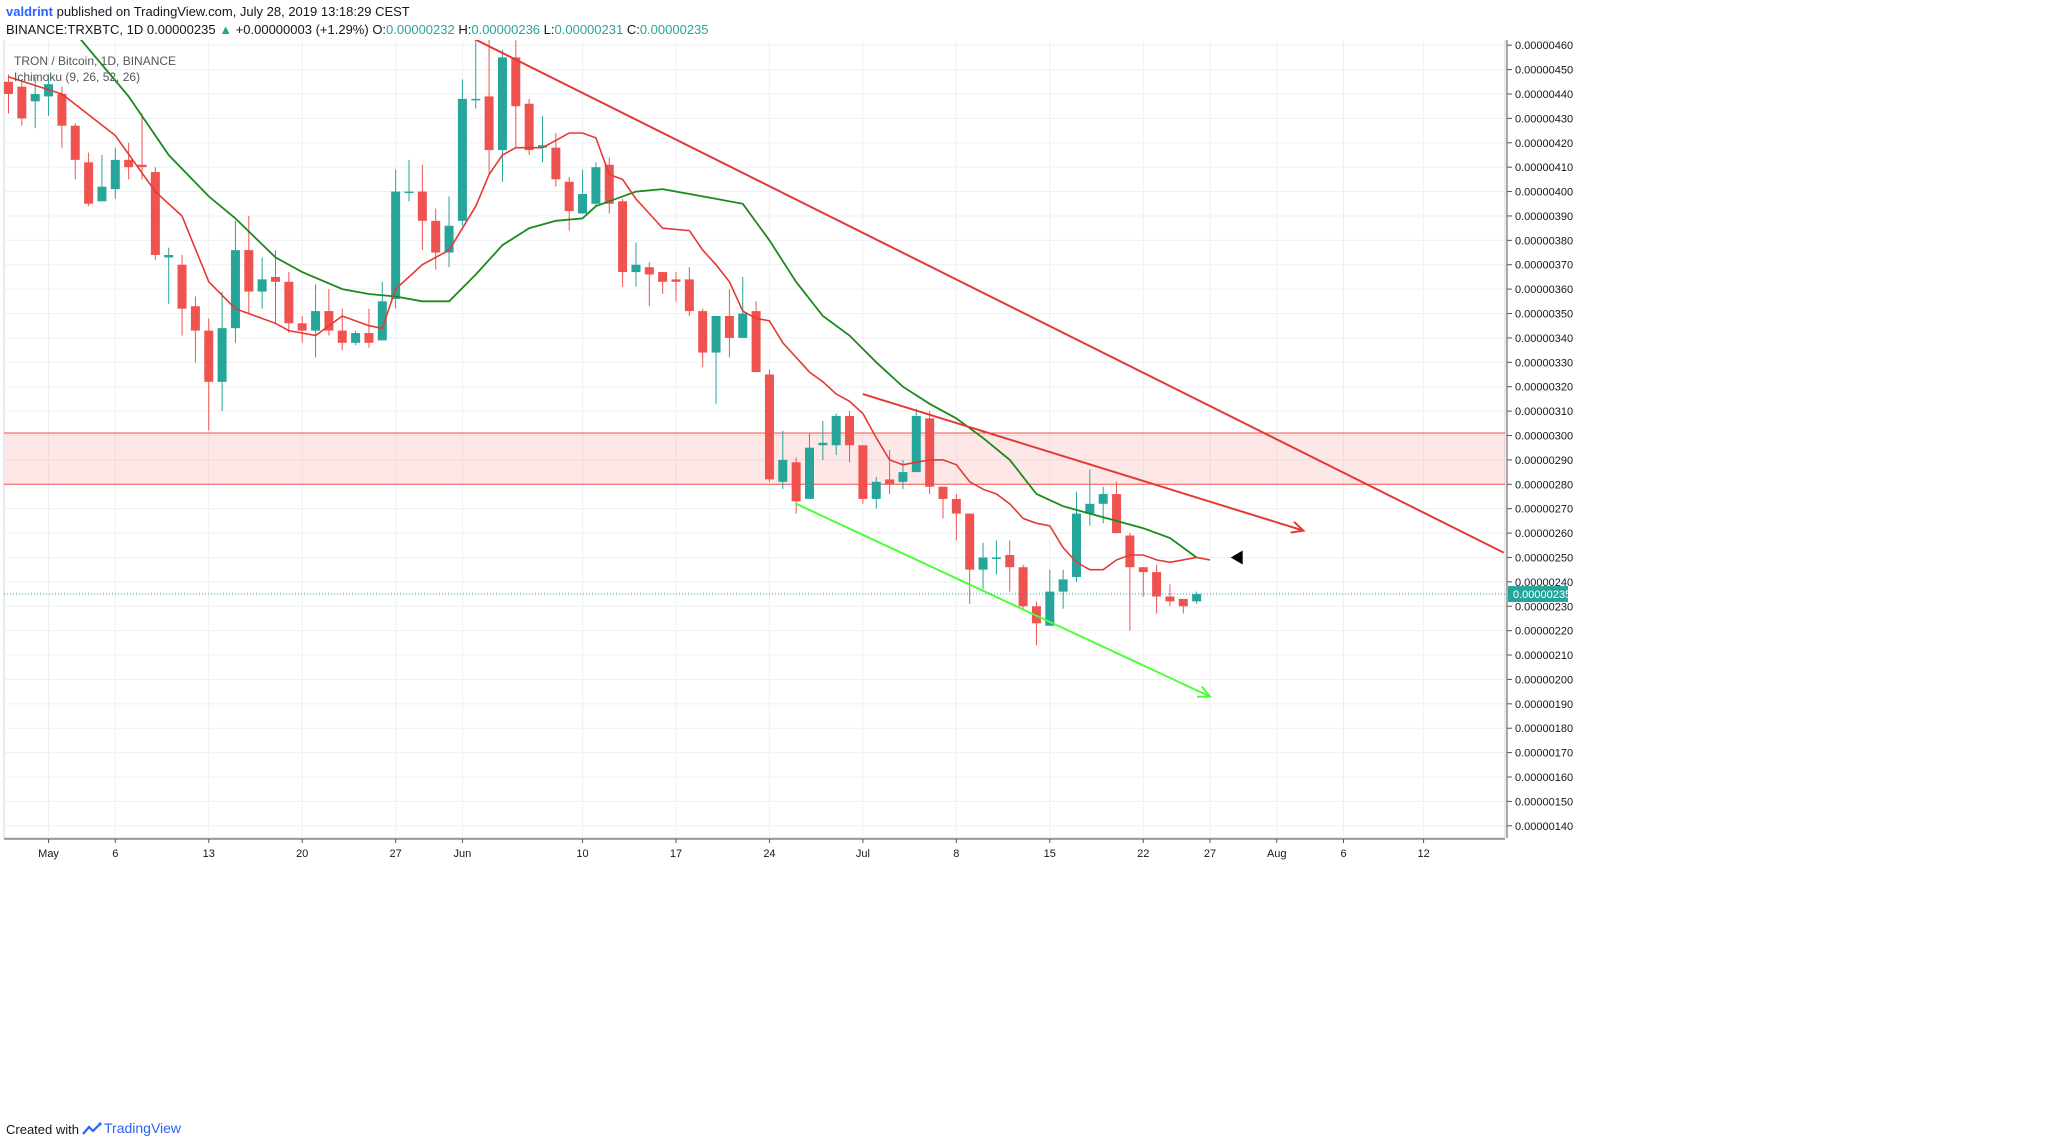 The width and height of the screenshot is (2068, 1145). Describe the element at coordinates (549, 29) in the screenshot. I see `low-label: L:` at that location.